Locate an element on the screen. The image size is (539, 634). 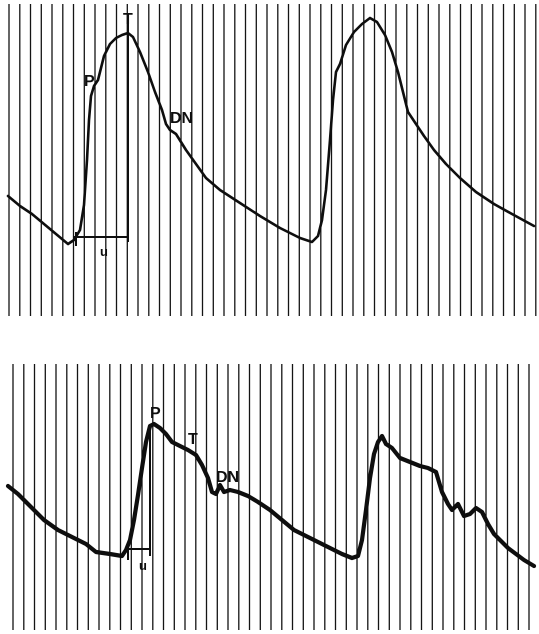
bottom-label-p: P is located at coordinates (155, 413).